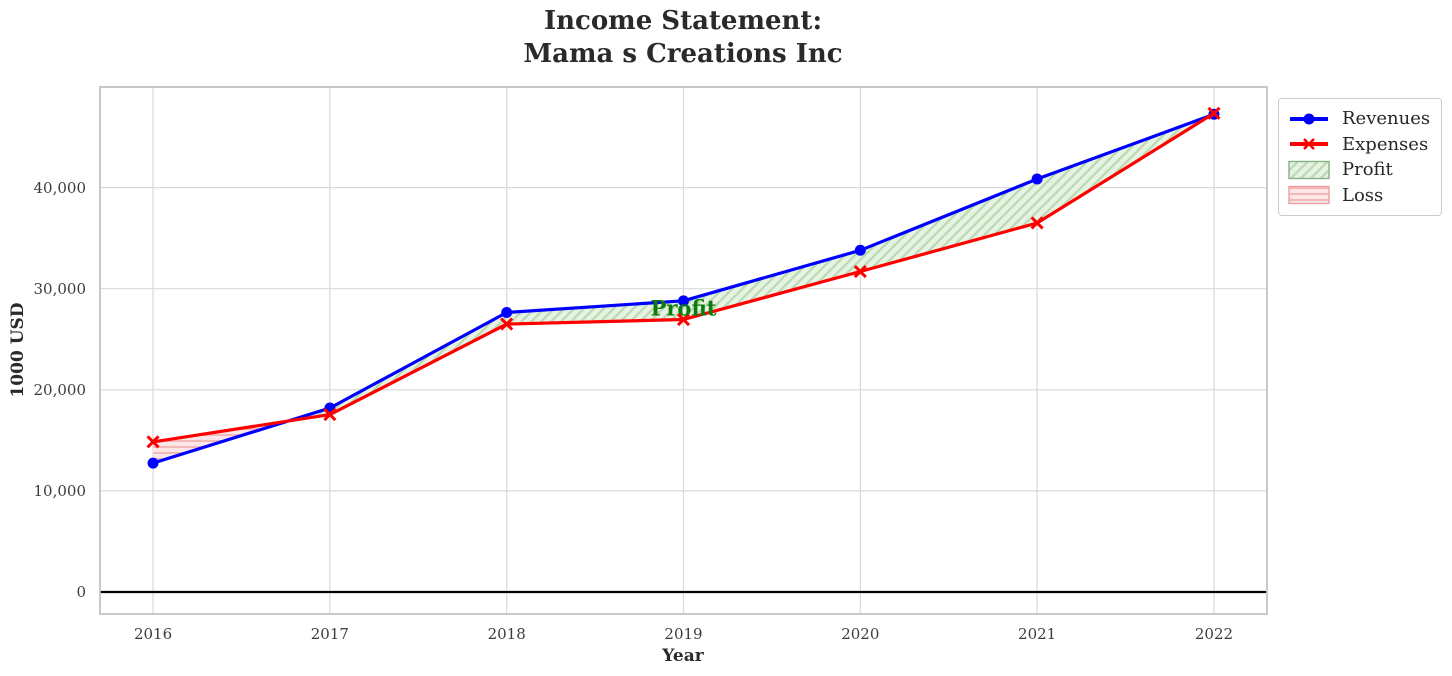 This screenshot has width=1452, height=676. Describe the element at coordinates (60, 490) in the screenshot. I see `y-tick-label: 10,000` at that location.